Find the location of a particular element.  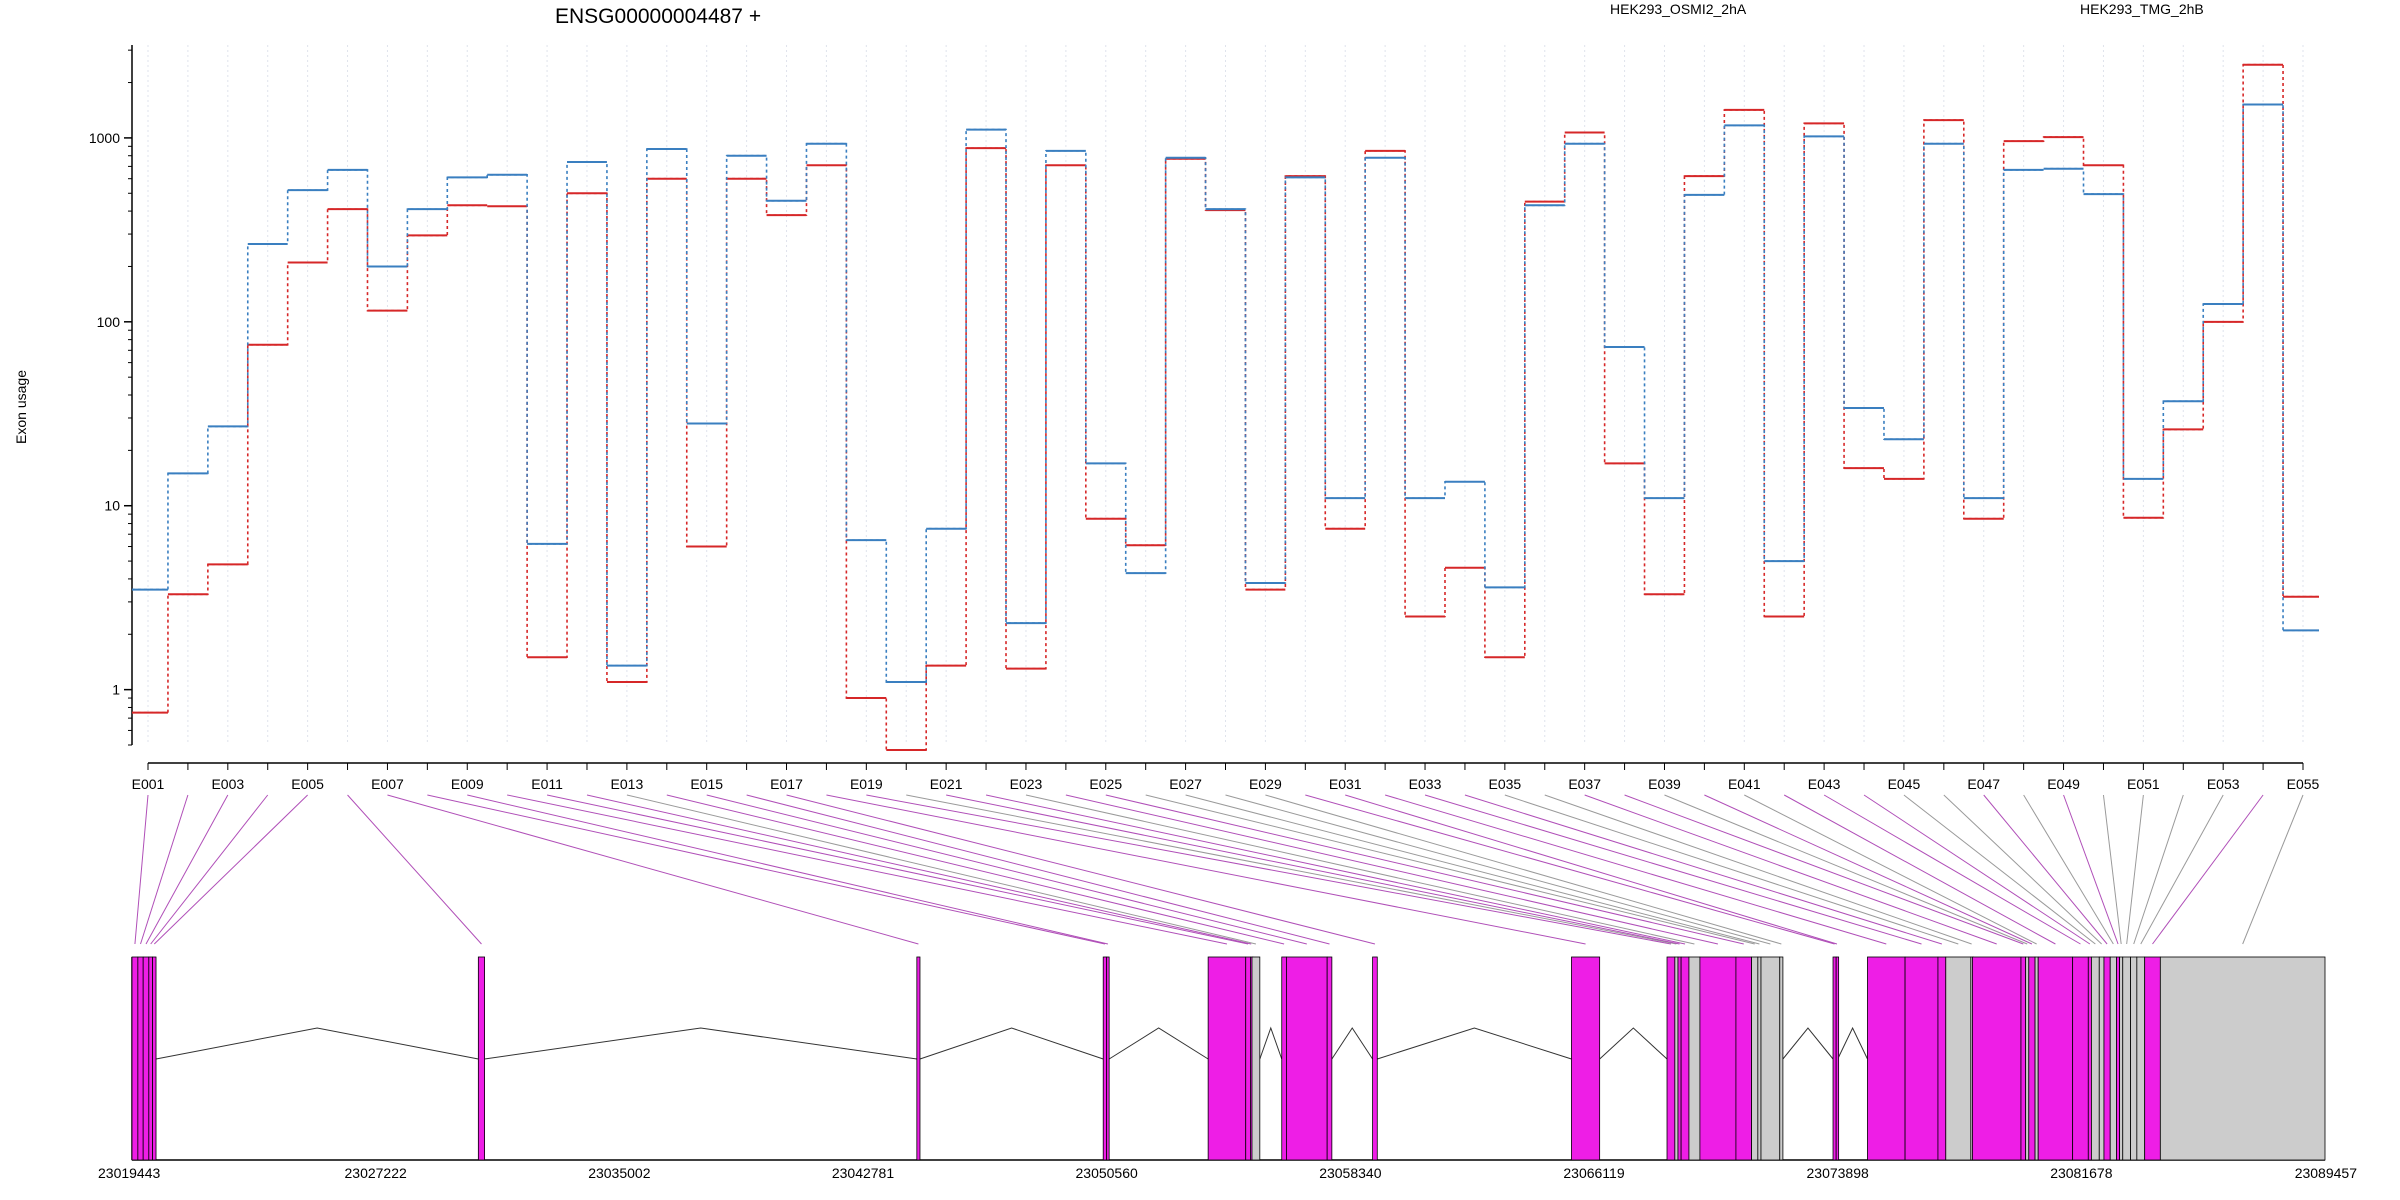

x-tick-label: E005 is located at coordinates (307, 784).